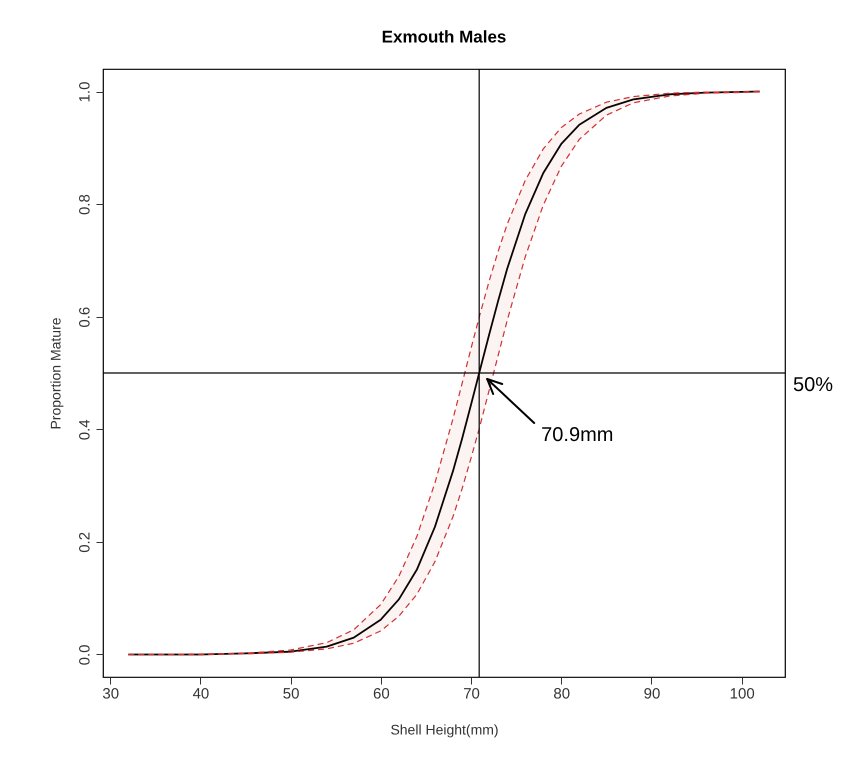 This screenshot has width=846, height=775. I want to click on x-tick-label: 90, so click(652, 694).